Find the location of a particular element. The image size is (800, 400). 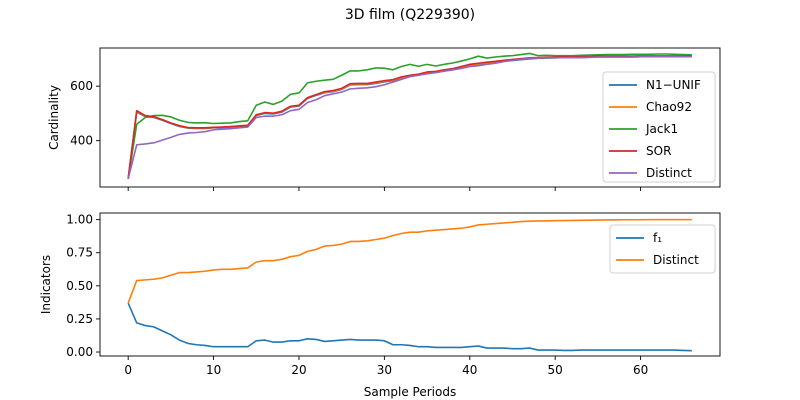

chart-0-legend-label-chao92: Chao92 is located at coordinates (669, 107).